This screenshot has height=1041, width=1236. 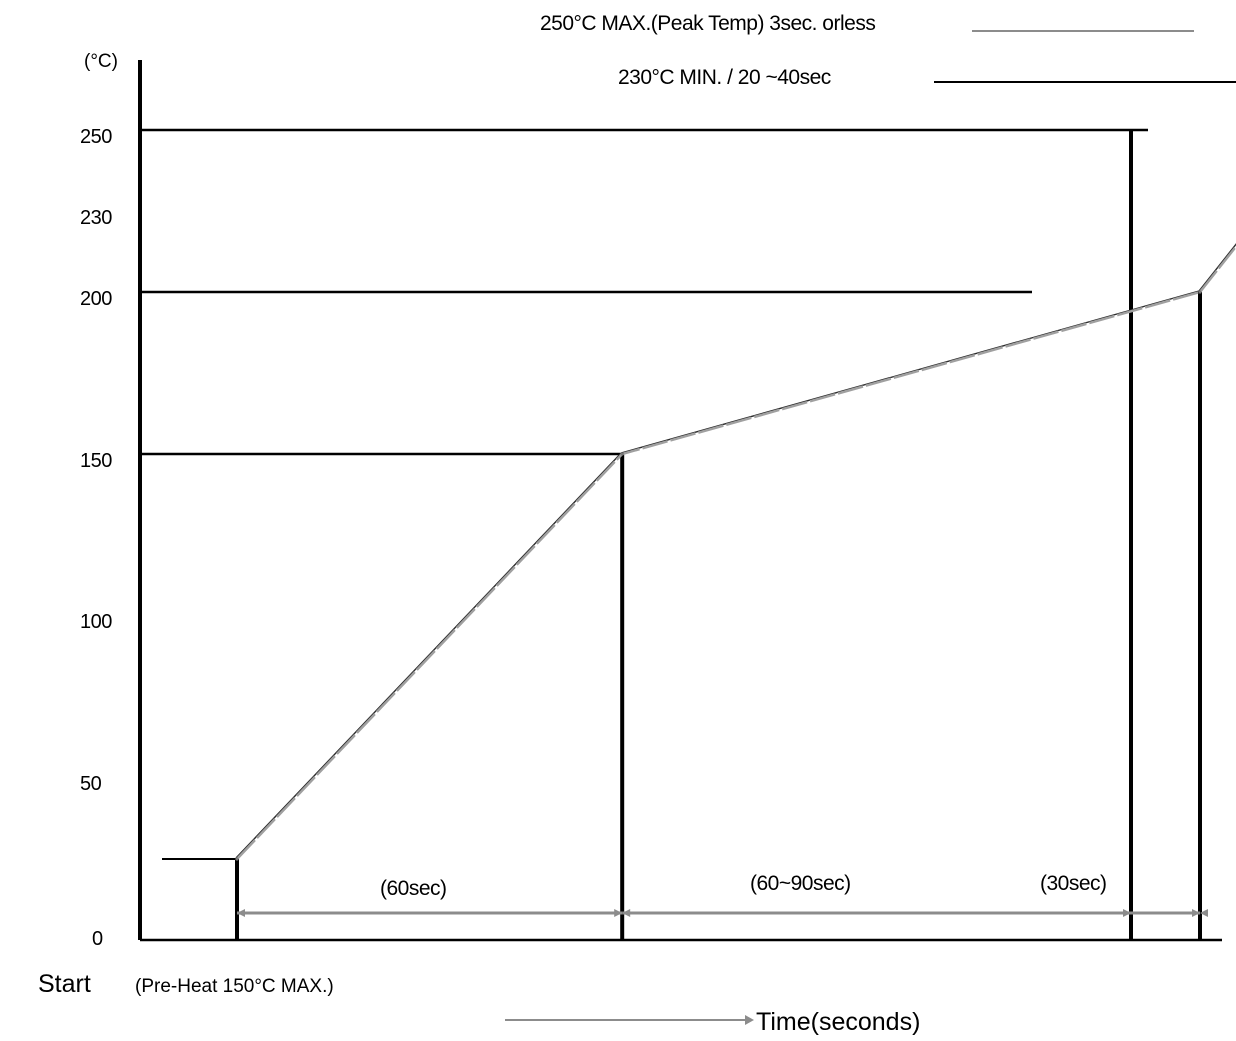 I want to click on y-tick-label-150: 150, so click(x=96, y=461).